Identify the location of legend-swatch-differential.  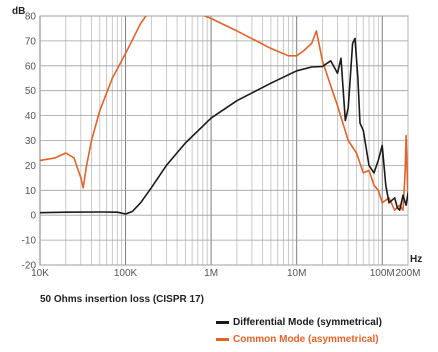
(222, 322).